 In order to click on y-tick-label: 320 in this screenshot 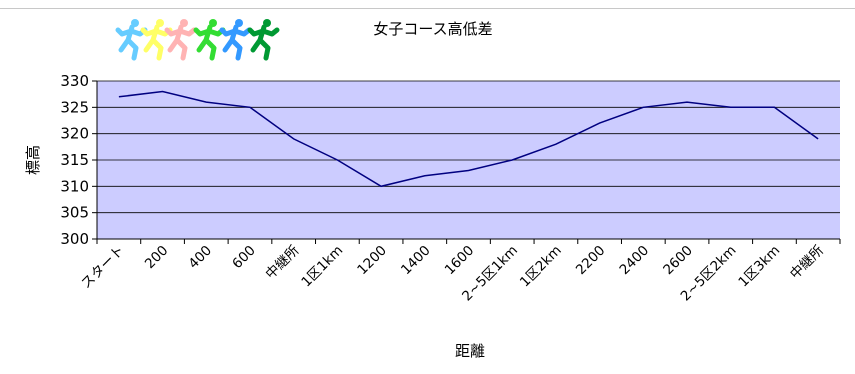, I will do `click(74, 134)`.